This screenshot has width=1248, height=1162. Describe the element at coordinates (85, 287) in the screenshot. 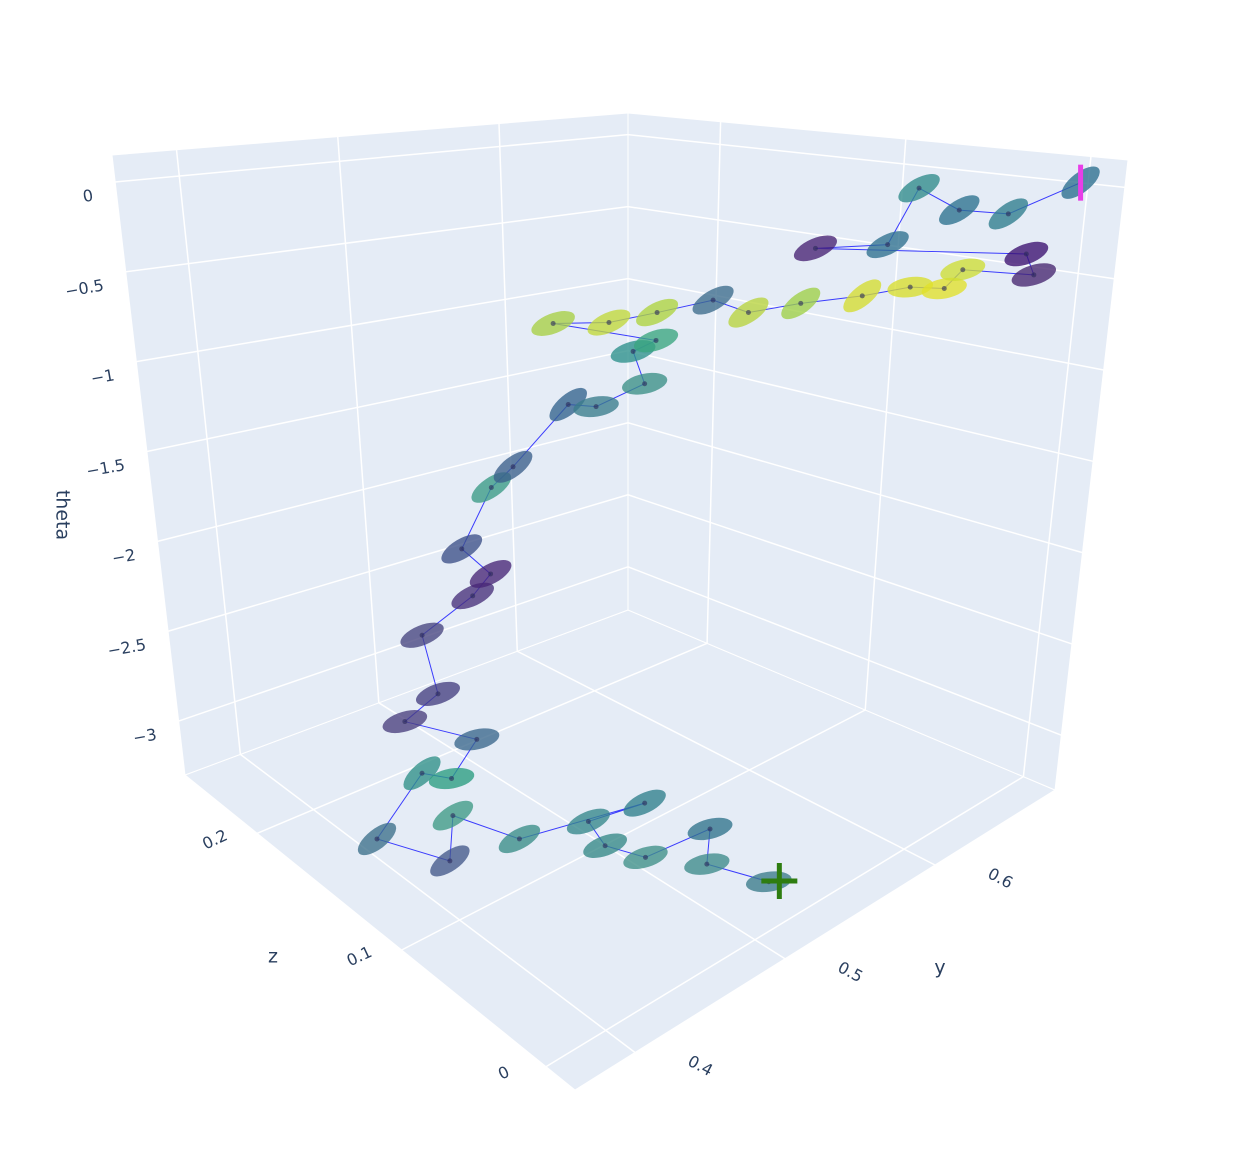

I see `theta-tick-label: −0.5` at that location.